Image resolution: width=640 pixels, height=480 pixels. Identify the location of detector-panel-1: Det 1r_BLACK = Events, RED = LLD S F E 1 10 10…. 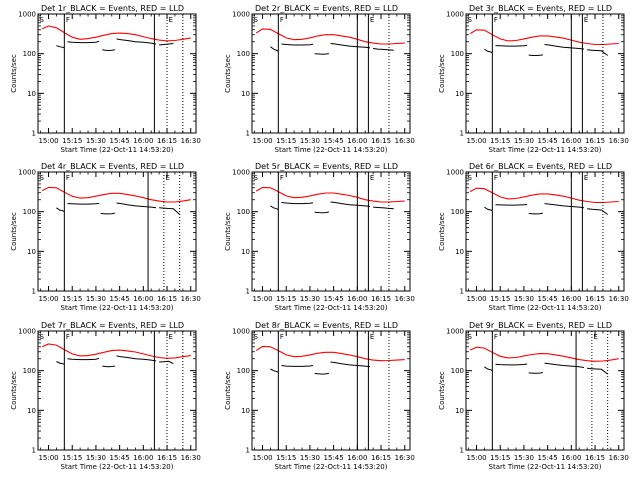
(105, 79).